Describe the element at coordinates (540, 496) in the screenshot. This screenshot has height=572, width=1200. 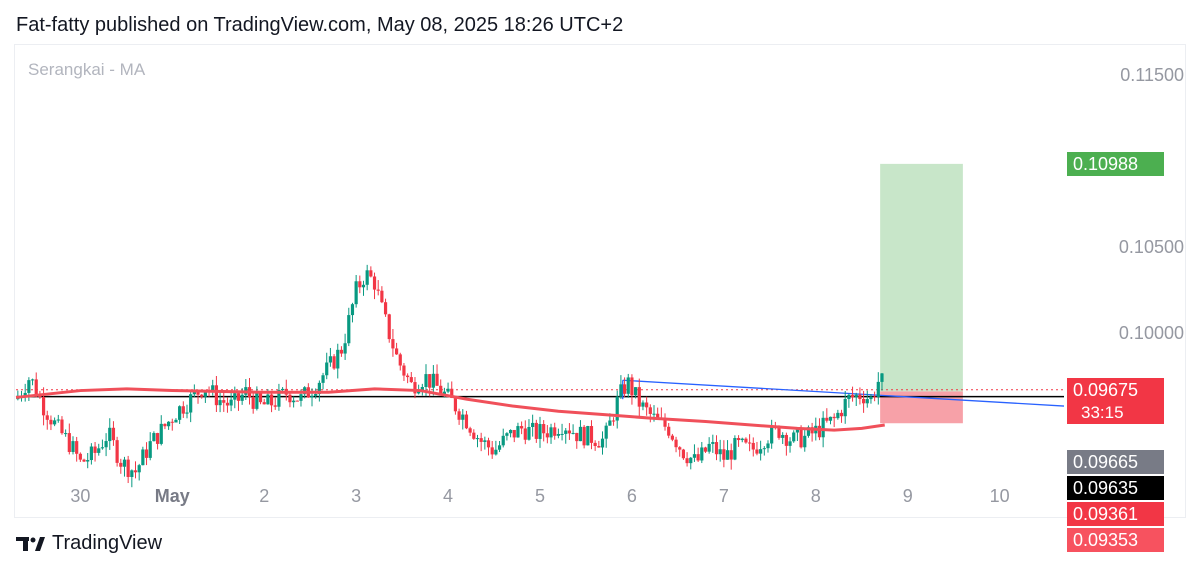
I see `x-tick-label: 5` at that location.